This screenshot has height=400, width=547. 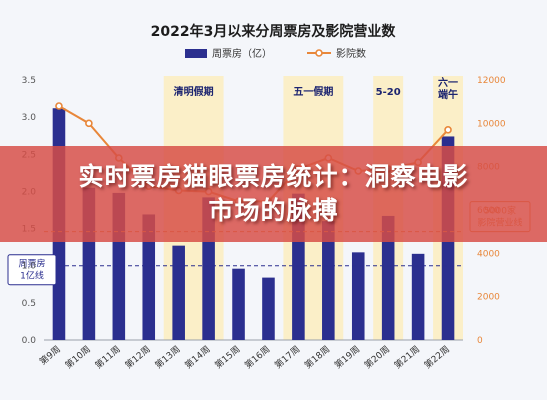 I want to click on y-left-tick-label: 3.5, so click(x=29, y=81).